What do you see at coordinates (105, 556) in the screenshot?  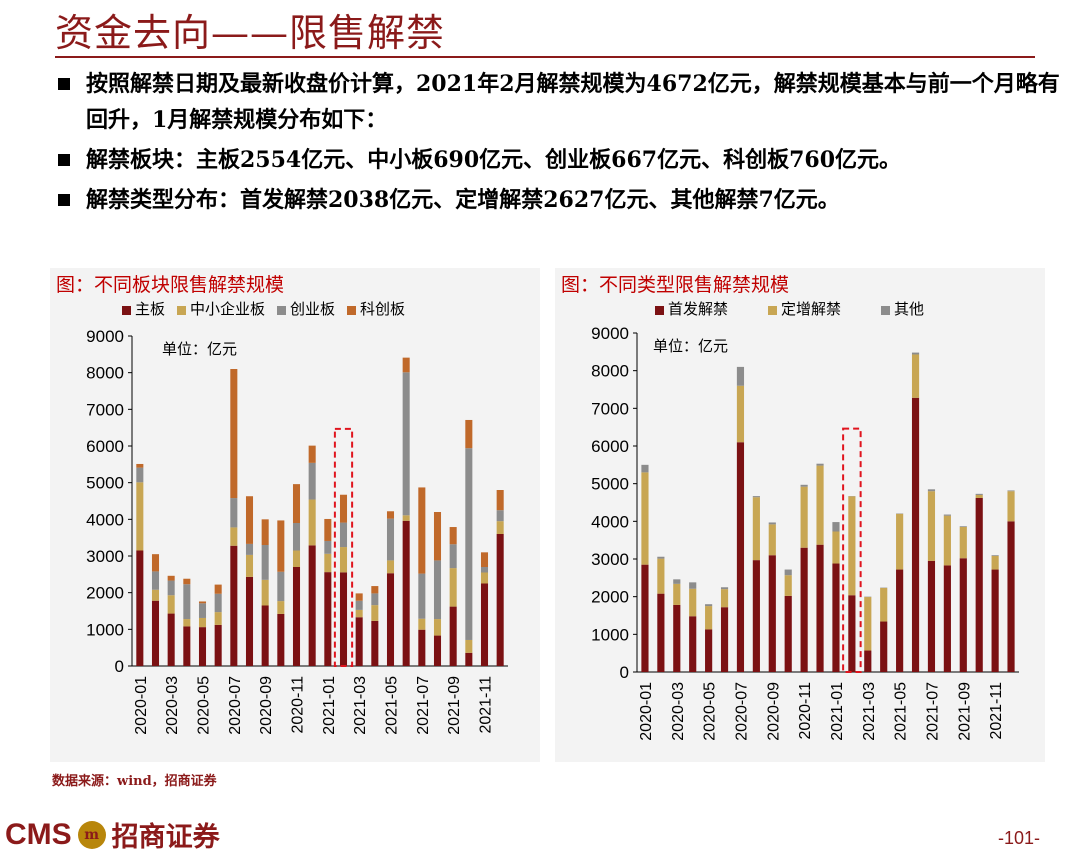 I see `y-tick-label: 3000` at bounding box center [105, 556].